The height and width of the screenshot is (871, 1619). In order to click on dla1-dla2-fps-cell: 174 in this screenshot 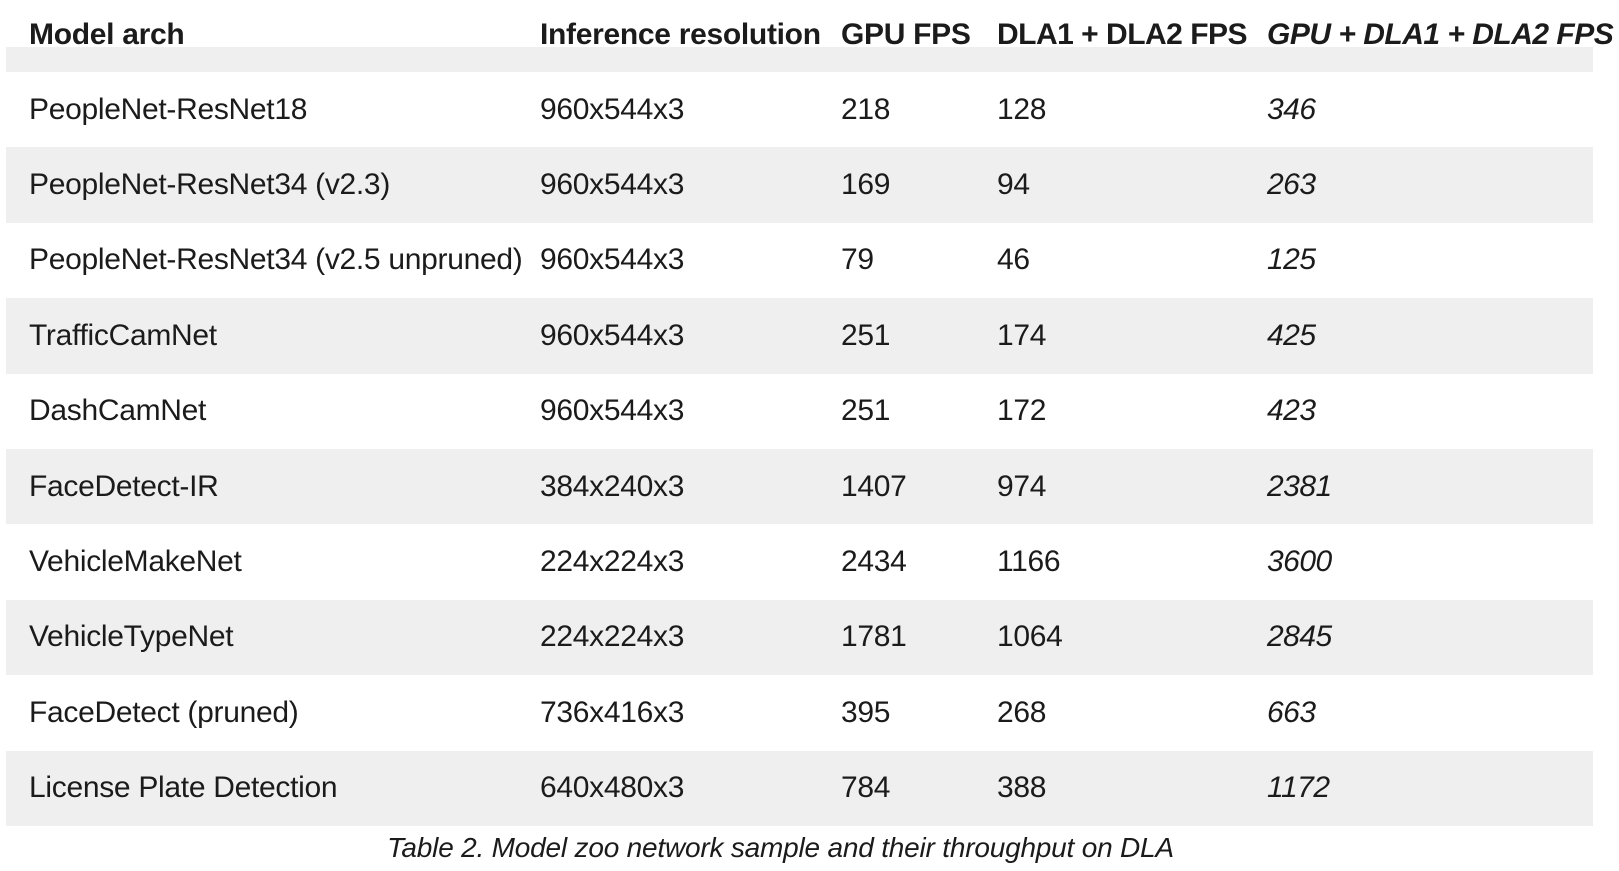, I will do `click(1022, 335)`.